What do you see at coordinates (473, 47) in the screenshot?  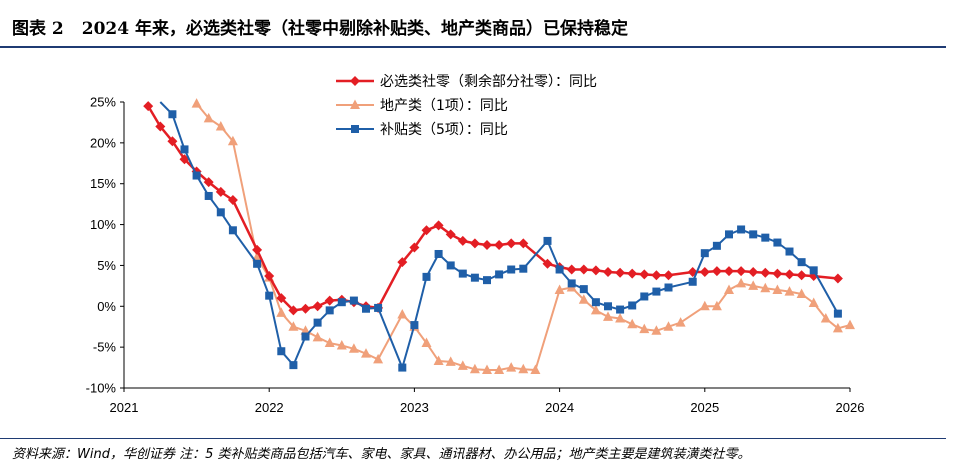 I see `title-rule` at bounding box center [473, 47].